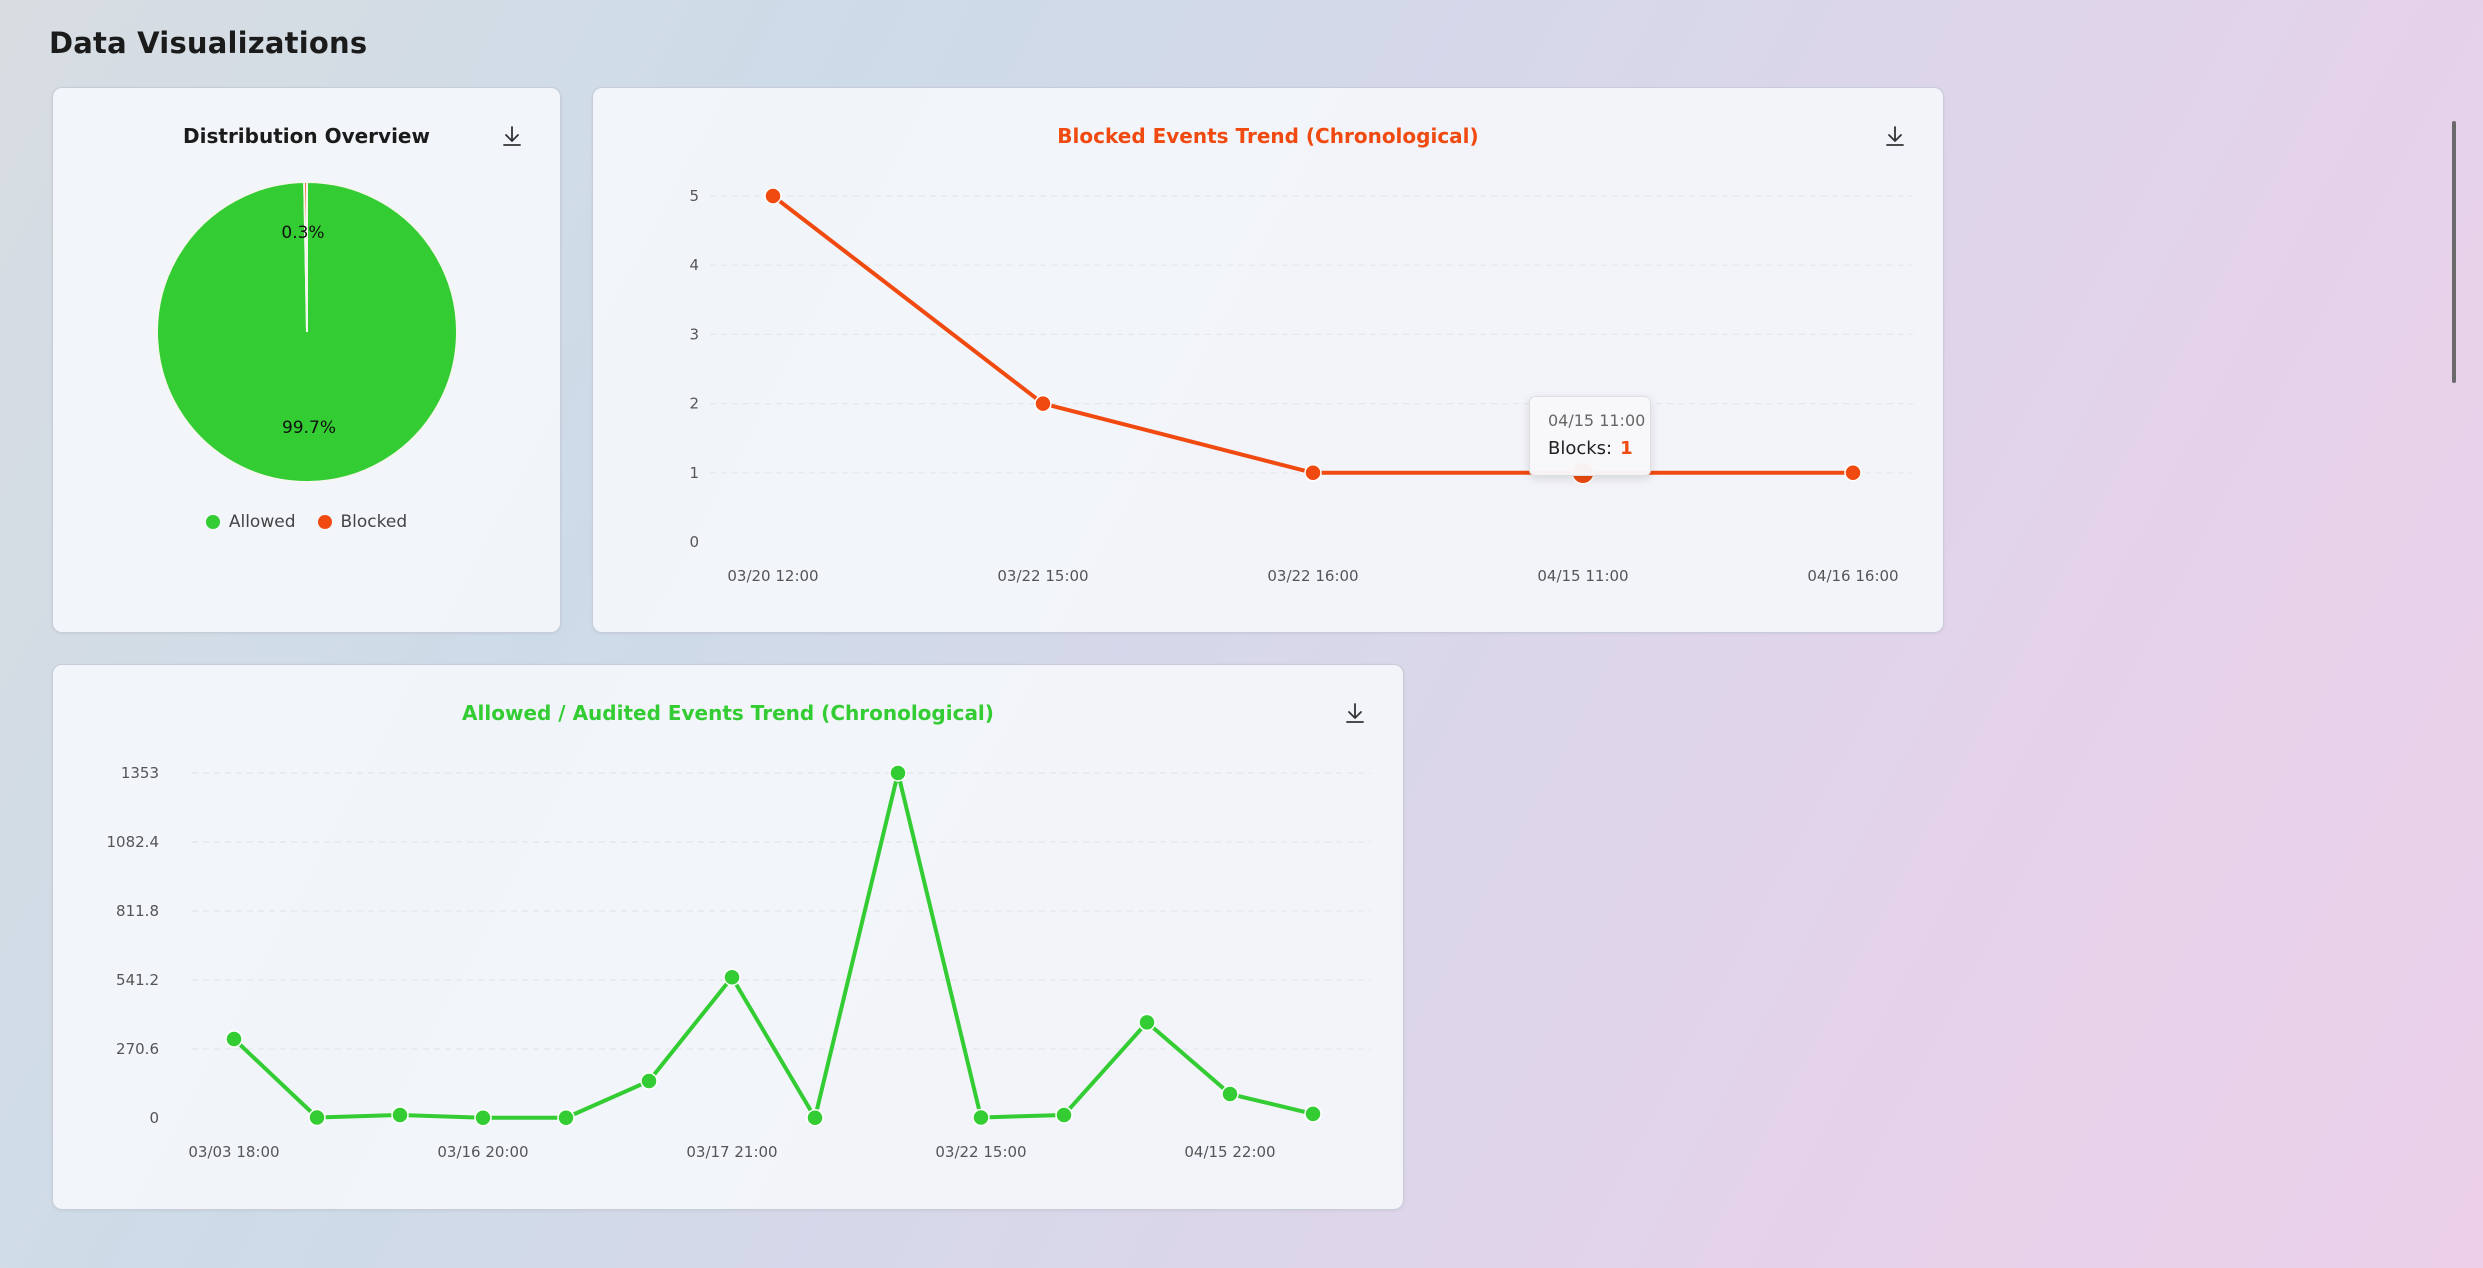  Describe the element at coordinates (137, 911) in the screenshot. I see `allowed-y-tick-label: 811.8` at that location.